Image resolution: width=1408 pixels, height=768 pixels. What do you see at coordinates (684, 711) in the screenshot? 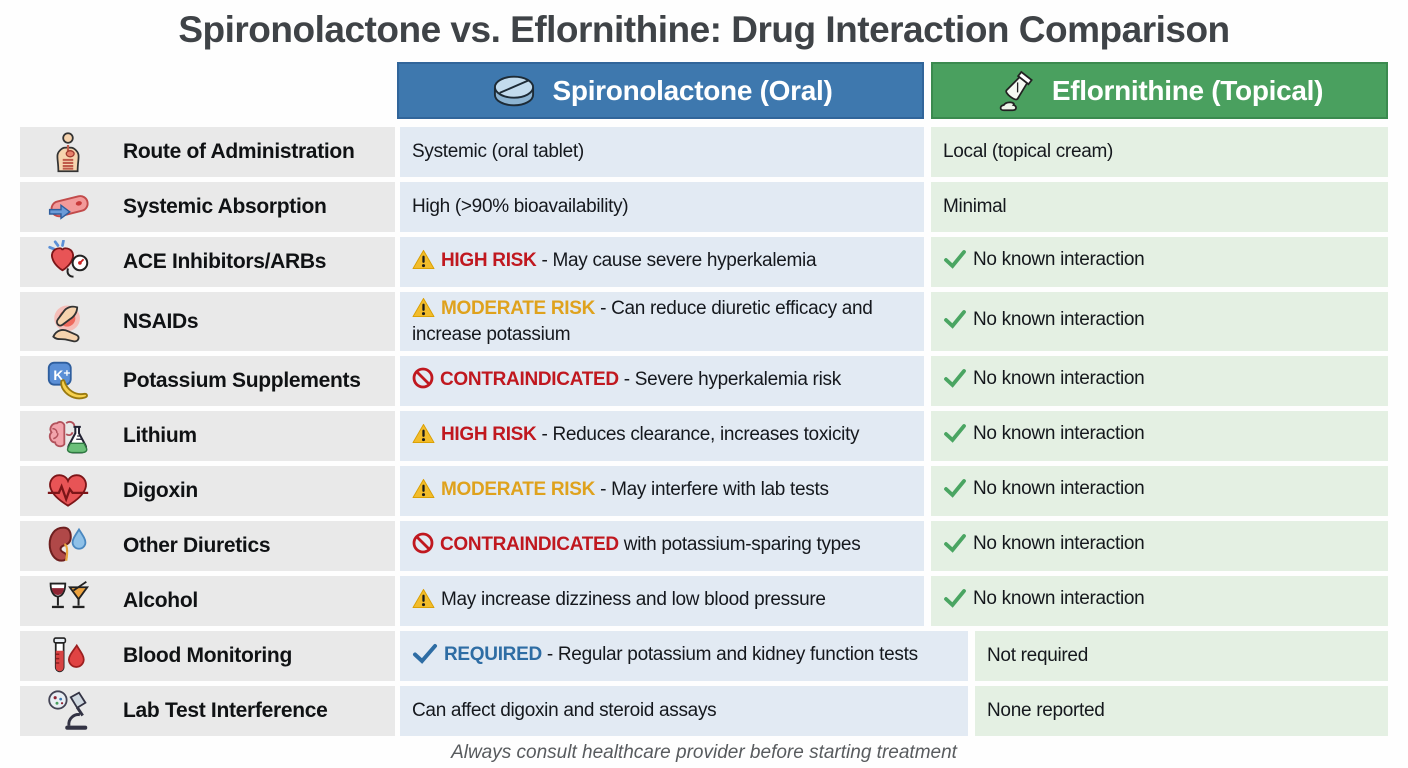
I see `spironolactone-cell: Can affect digoxin and steroid assays` at bounding box center [684, 711].